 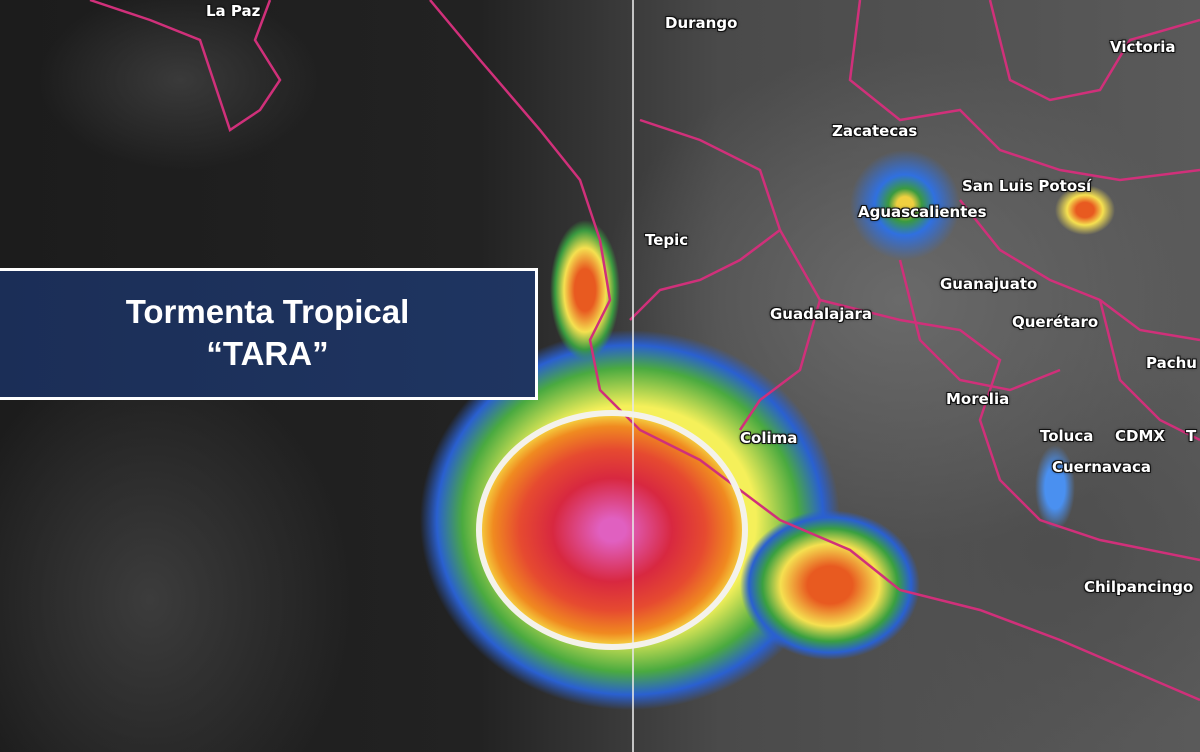 What do you see at coordinates (267, 353) in the screenshot?
I see `storm-name: “TARA”` at bounding box center [267, 353].